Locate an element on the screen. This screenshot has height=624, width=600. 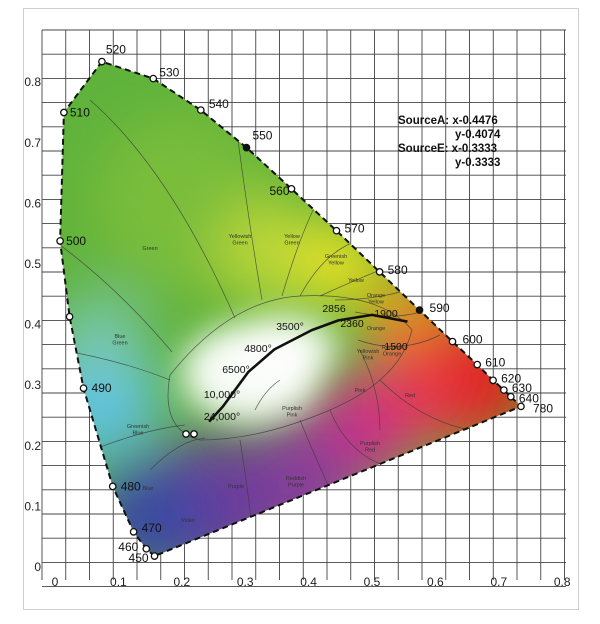
wavelength-label: 480 is located at coordinates (131, 486).